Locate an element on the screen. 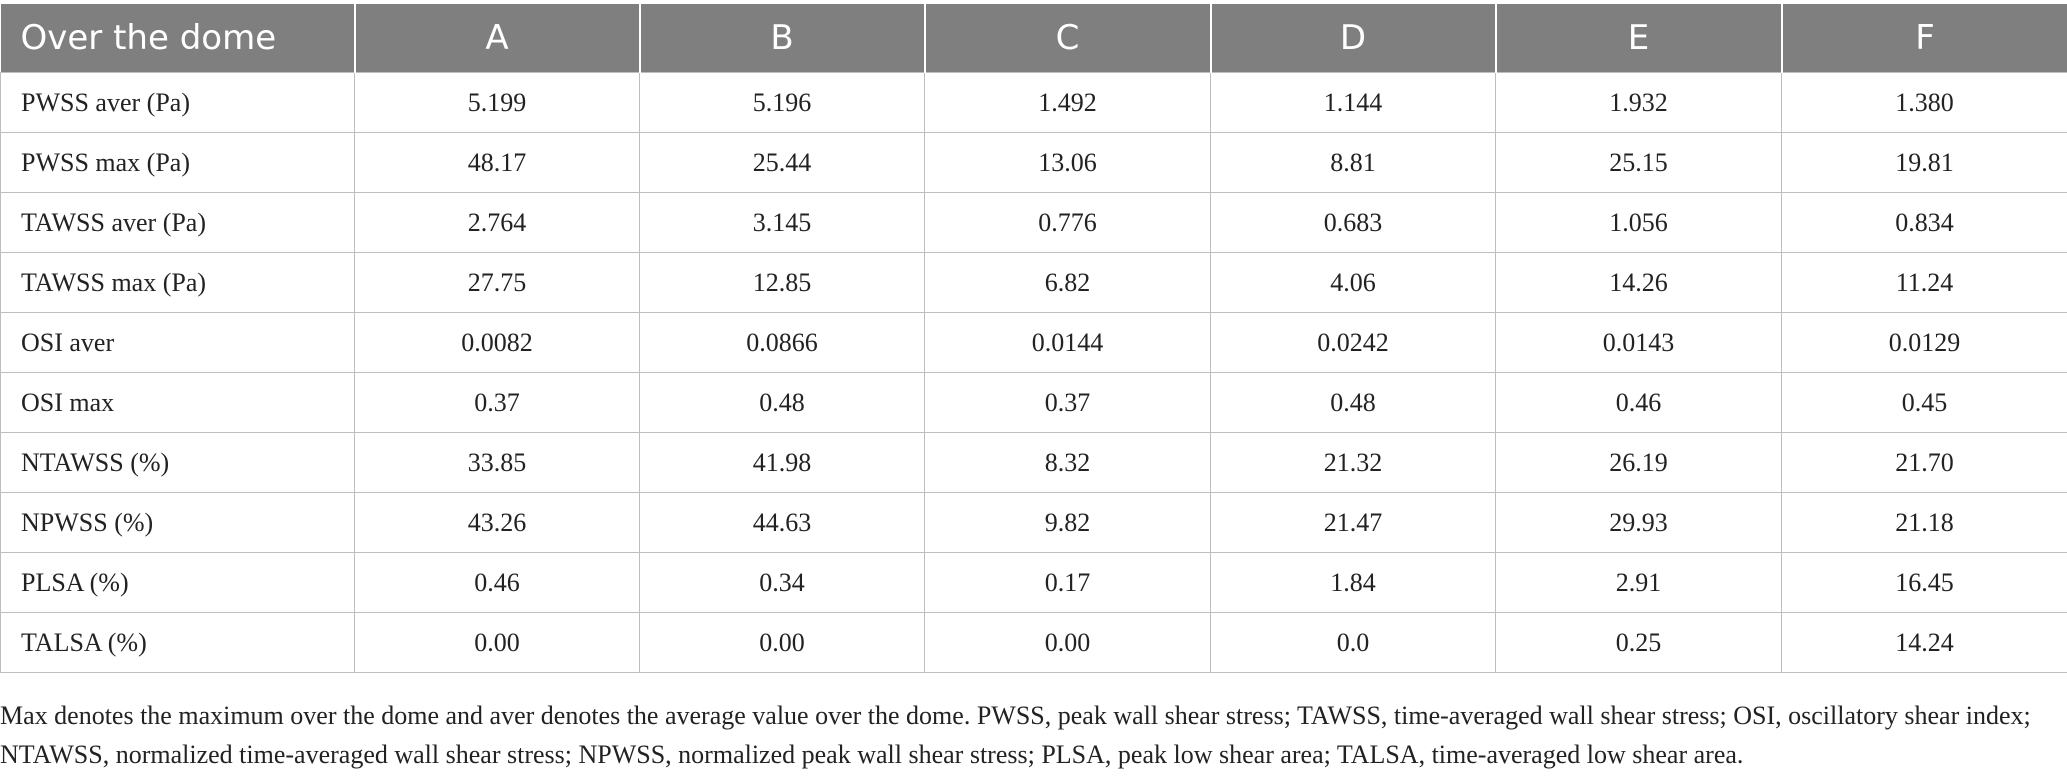 The width and height of the screenshot is (2067, 776). table-cell: 0.17 is located at coordinates (1067, 582).